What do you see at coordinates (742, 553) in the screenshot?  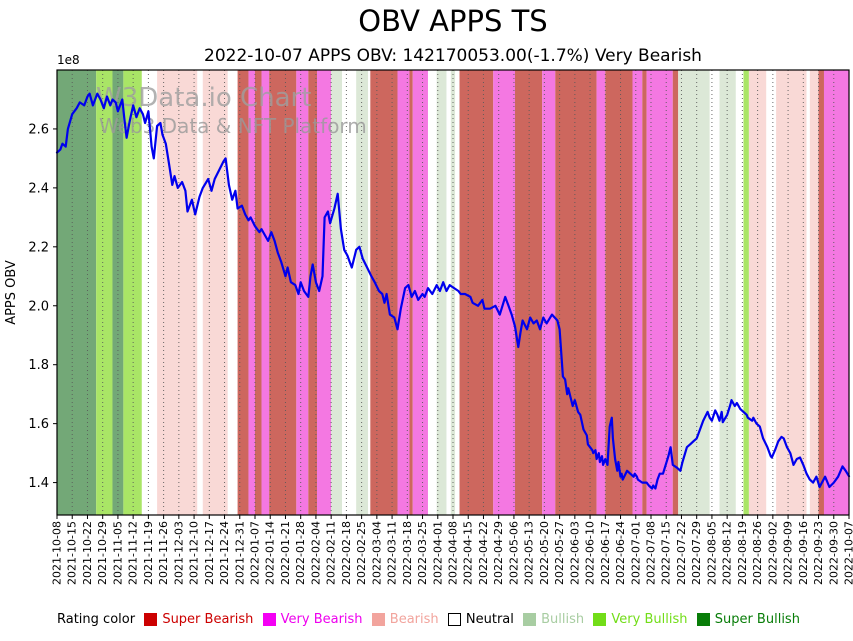 I see `x-tick-label: 2022-08-19` at bounding box center [742, 553].